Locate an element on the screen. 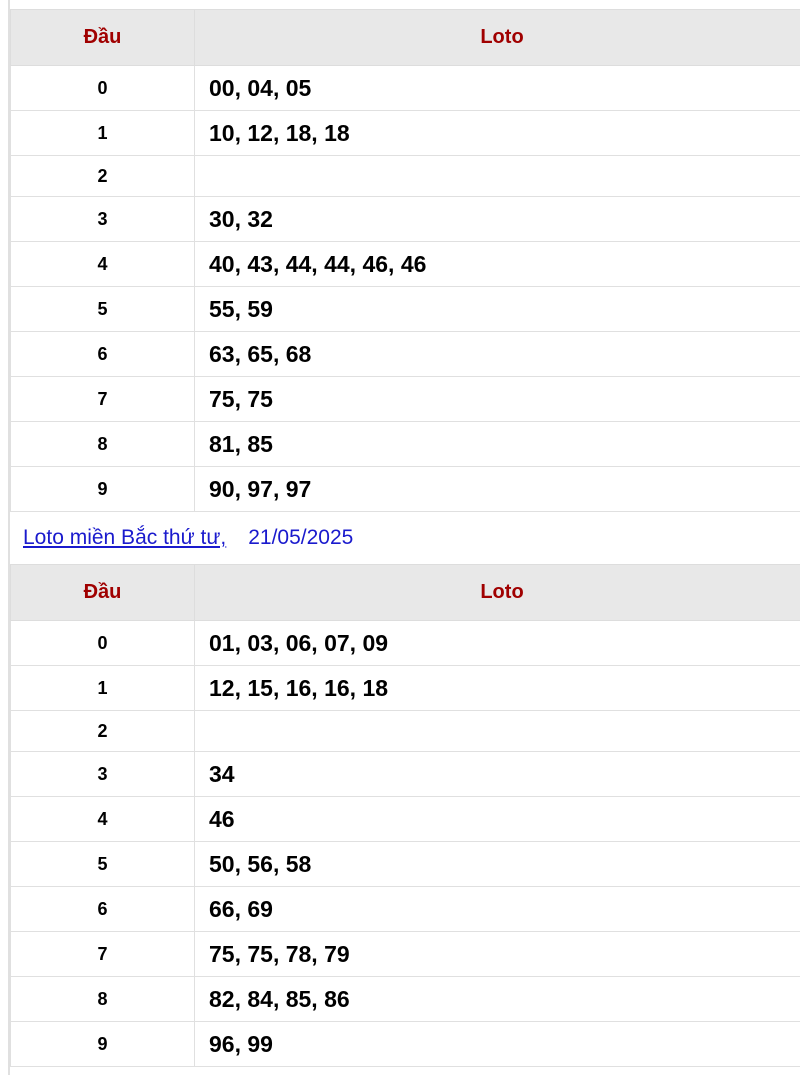 The width and height of the screenshot is (800, 1075). table-row: 7 75, 75 is located at coordinates (405, 399).